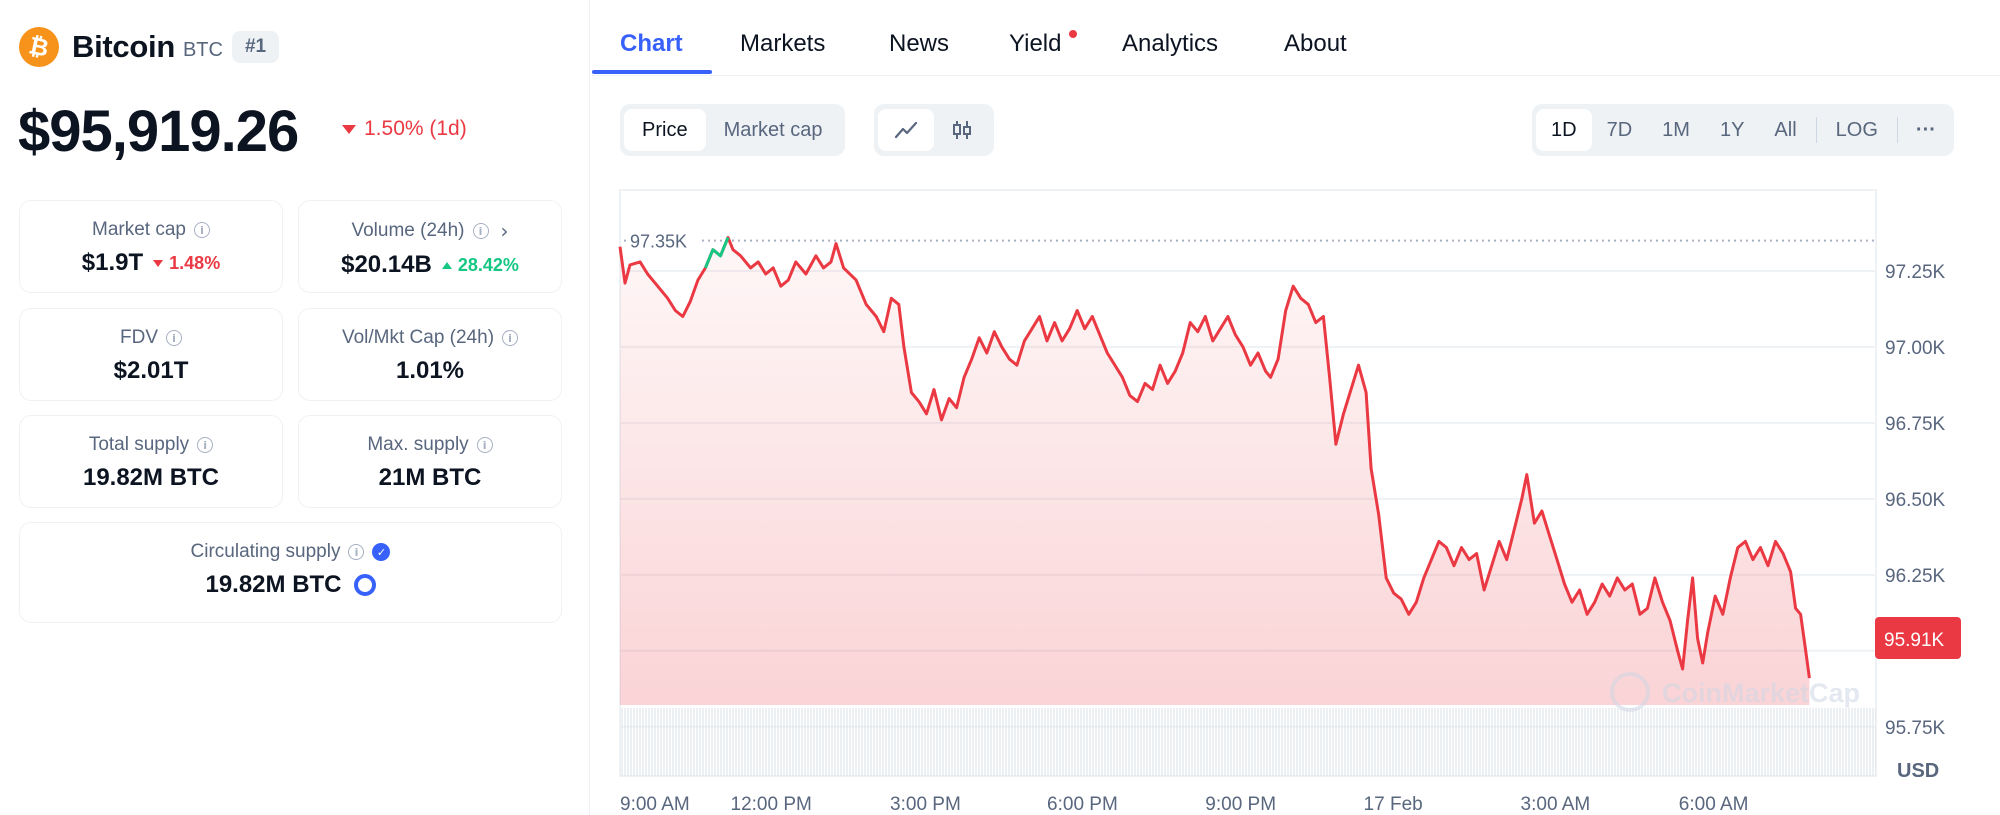 This screenshot has height=815, width=2000. Describe the element at coordinates (480, 265) in the screenshot. I see `volume-delta: 28.42%` at that location.